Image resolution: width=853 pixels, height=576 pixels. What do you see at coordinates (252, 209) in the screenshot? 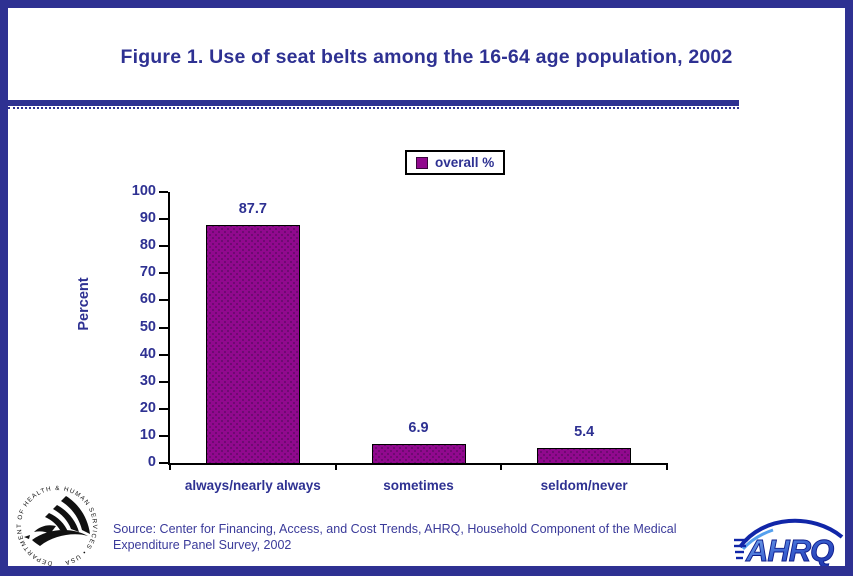
I see `bar-value-label: 87.7` at bounding box center [252, 209].